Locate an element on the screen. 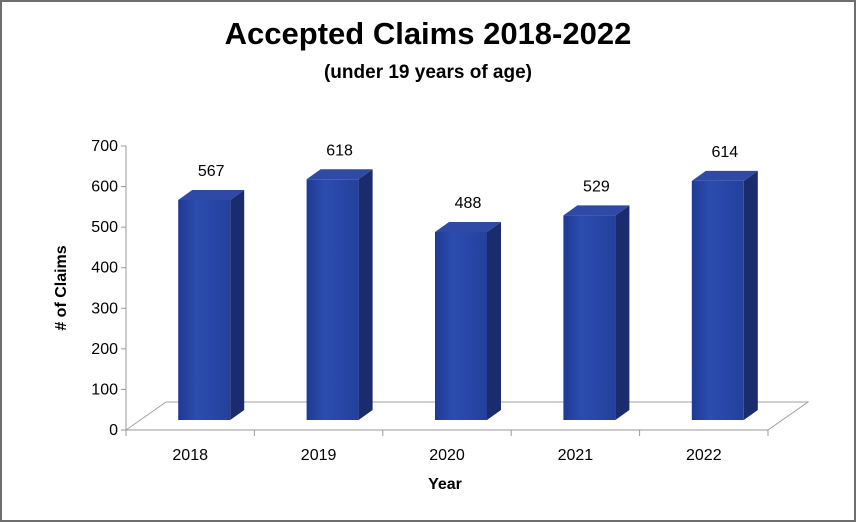  x-tick-label: 2022 is located at coordinates (704, 455).